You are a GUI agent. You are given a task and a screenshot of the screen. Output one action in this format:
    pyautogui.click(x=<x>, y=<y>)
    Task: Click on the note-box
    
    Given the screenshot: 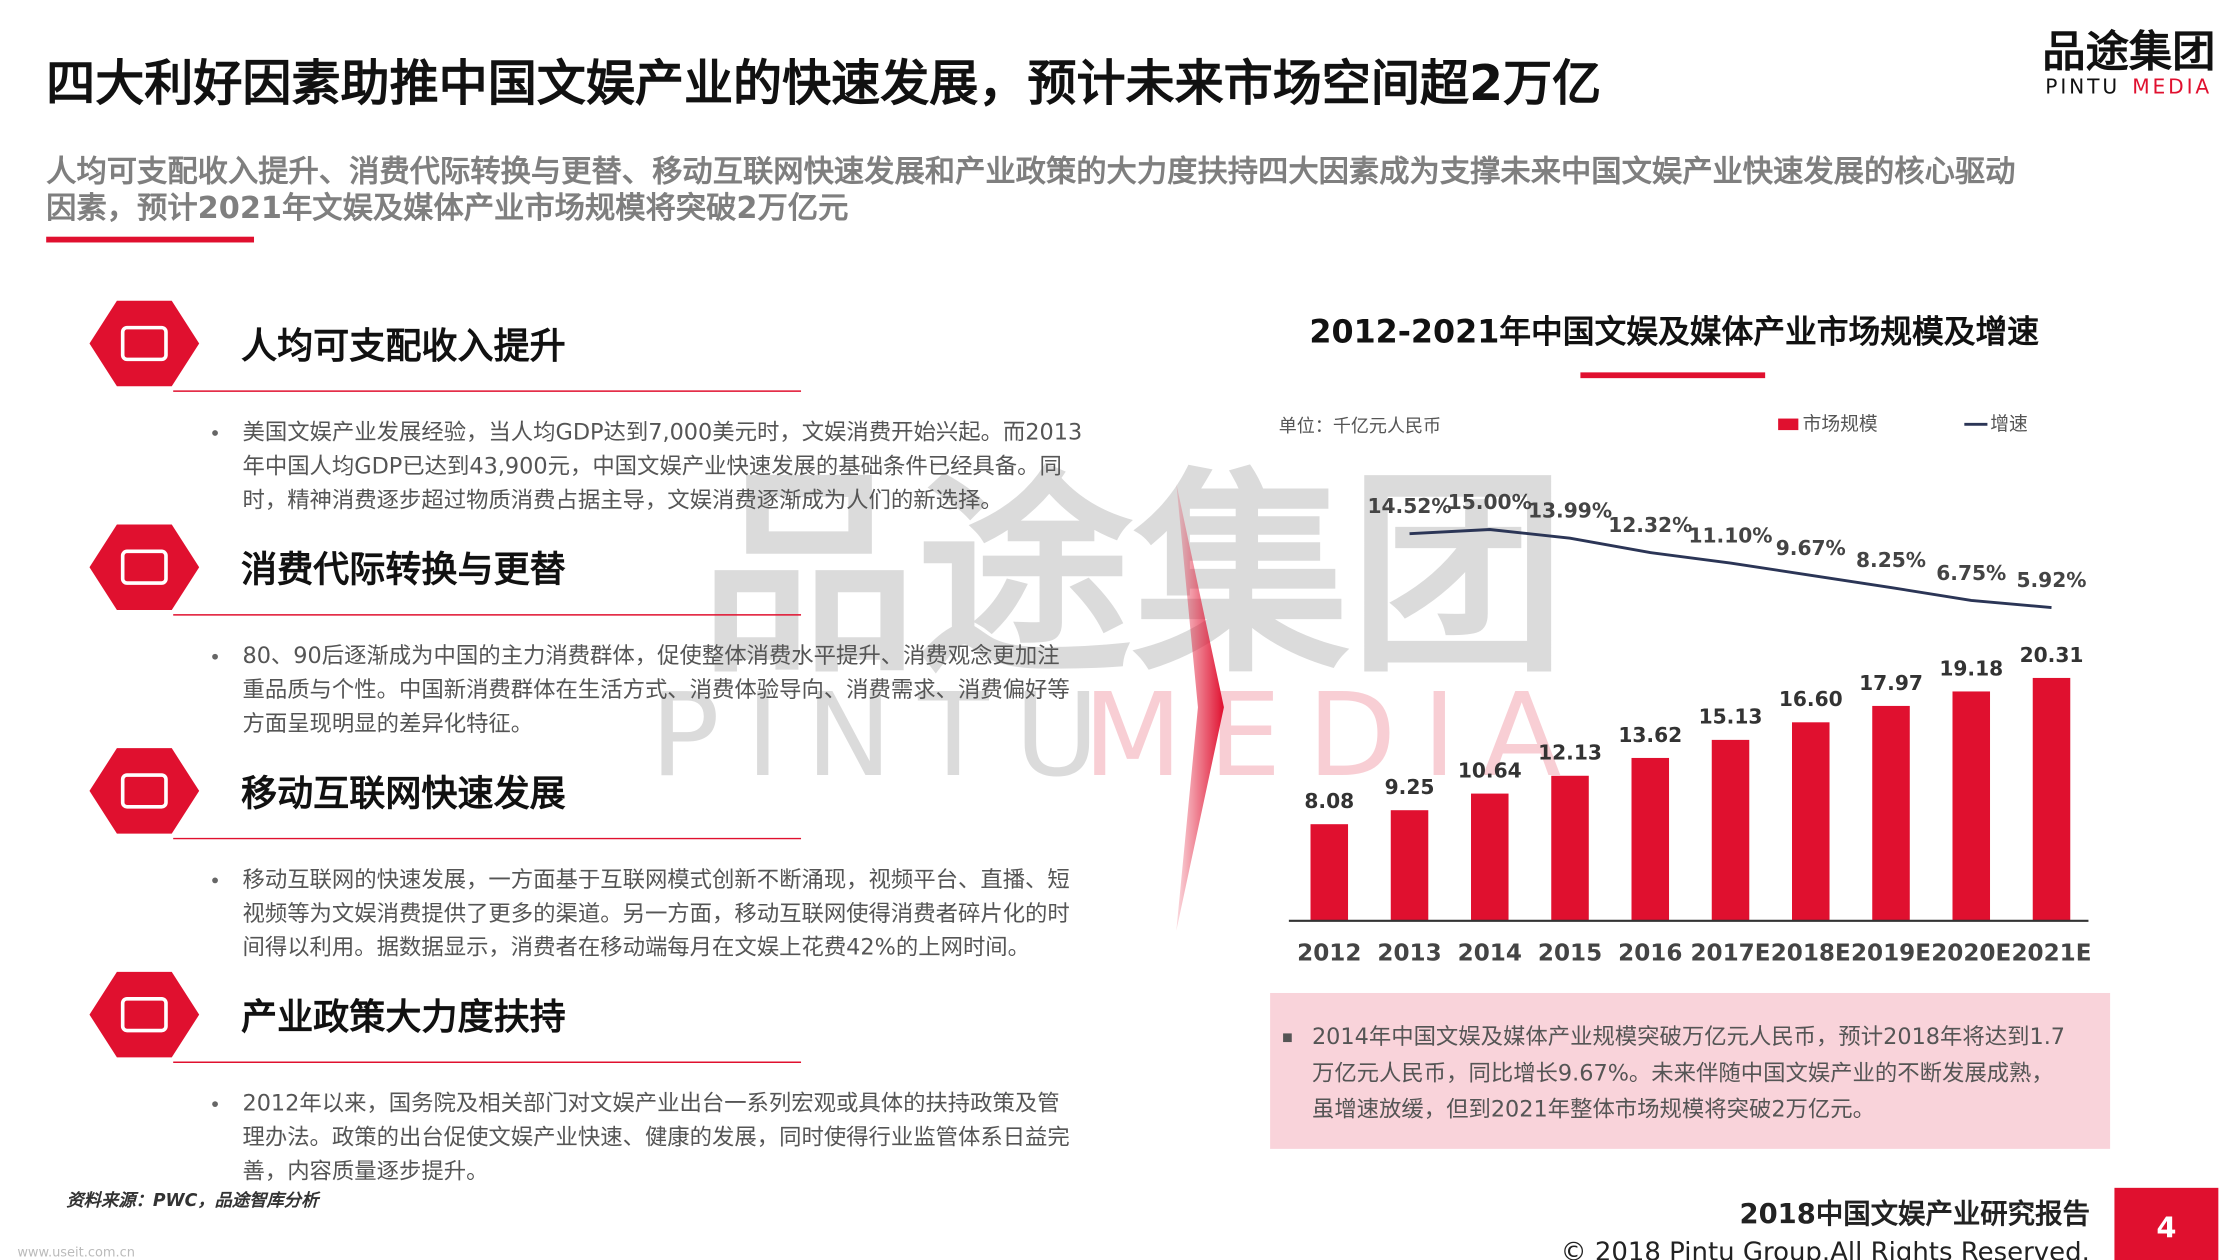 What is the action you would take?
    pyautogui.click(x=1690, y=1070)
    